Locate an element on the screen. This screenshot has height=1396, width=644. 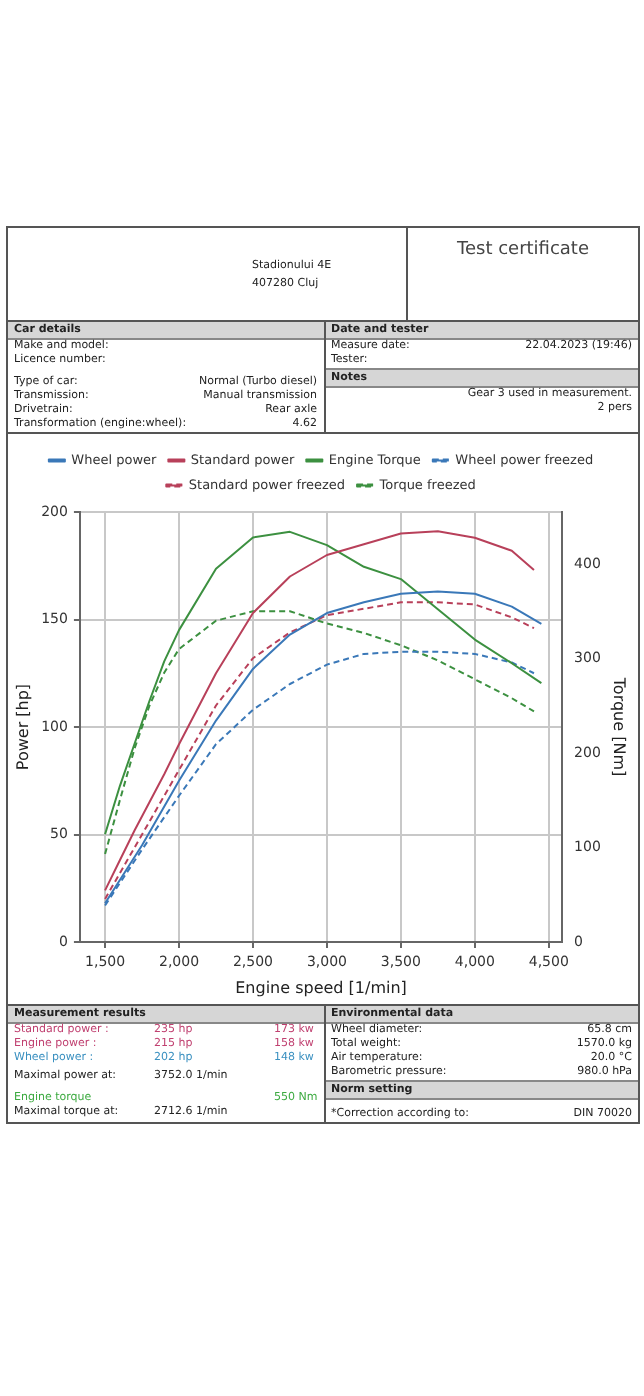
y-axis-title: Power [hp] is located at coordinates (22, 727).